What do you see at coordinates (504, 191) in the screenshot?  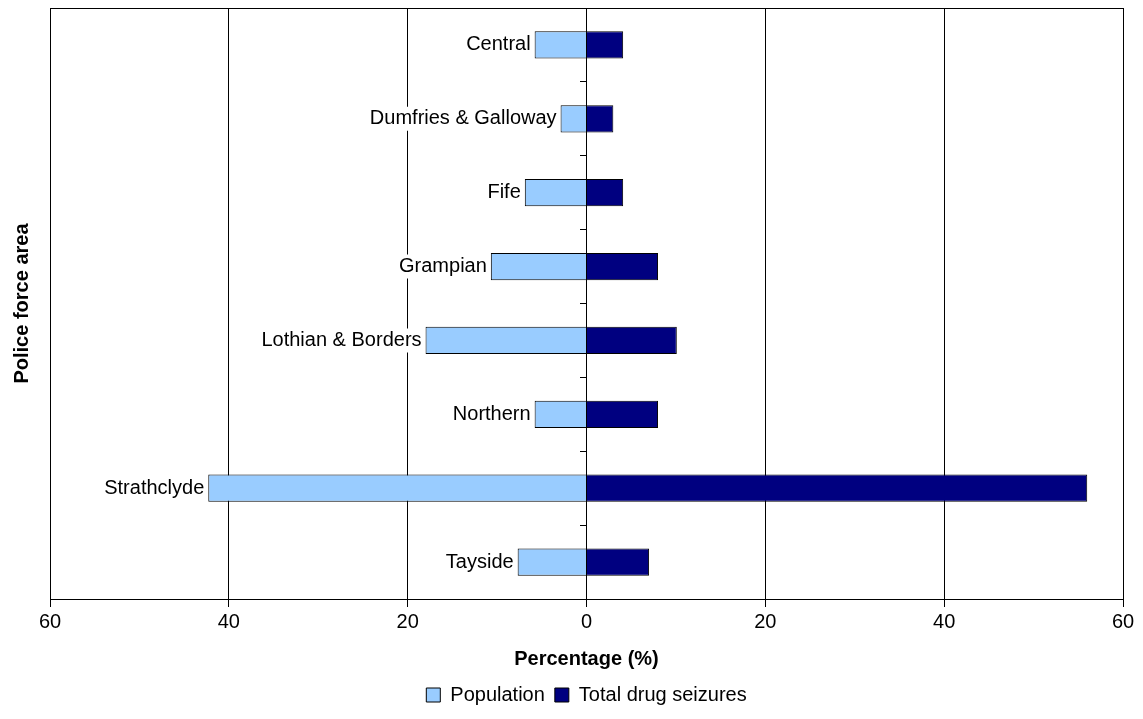 I see `y-tick-label: Fife` at bounding box center [504, 191].